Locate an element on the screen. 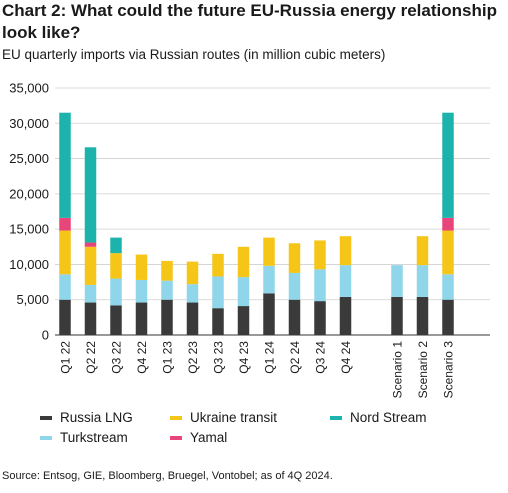 This screenshot has width=508, height=493. legend-label: Russia LNG is located at coordinates (96, 417).